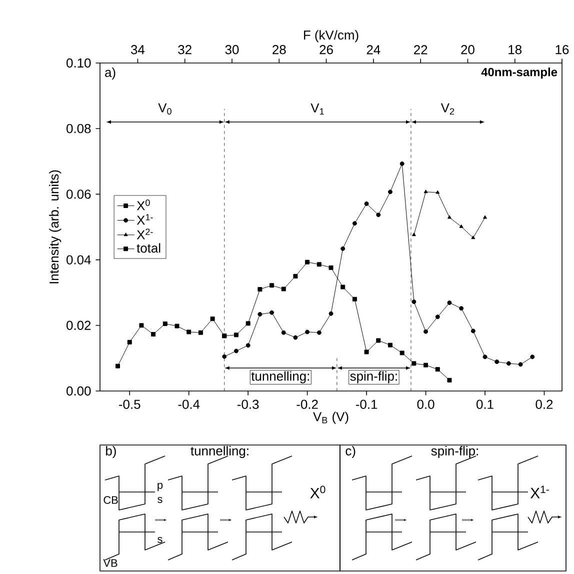 The image size is (574, 574). What do you see at coordinates (78, 63) in the screenshot?
I see `y-tick-label: 0.10` at bounding box center [78, 63].